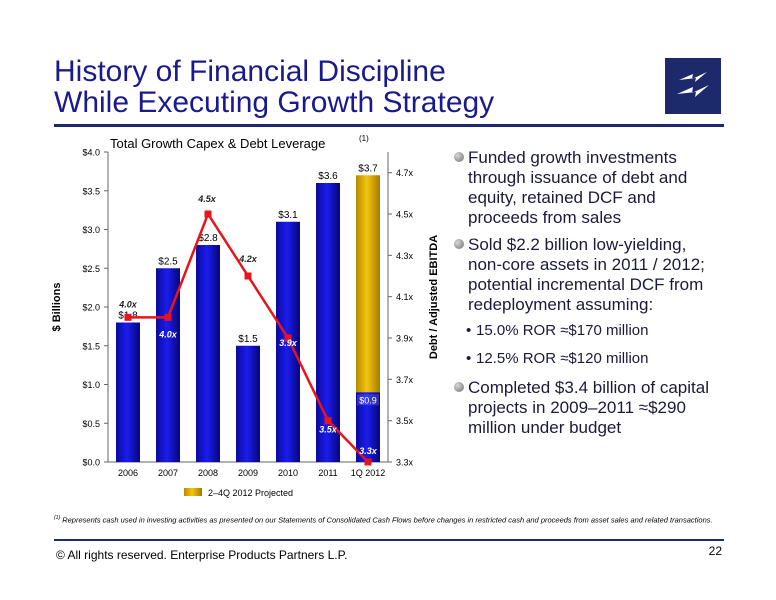 The height and width of the screenshot is (600, 776). Describe the element at coordinates (389, 125) in the screenshot. I see `header-divider` at that location.